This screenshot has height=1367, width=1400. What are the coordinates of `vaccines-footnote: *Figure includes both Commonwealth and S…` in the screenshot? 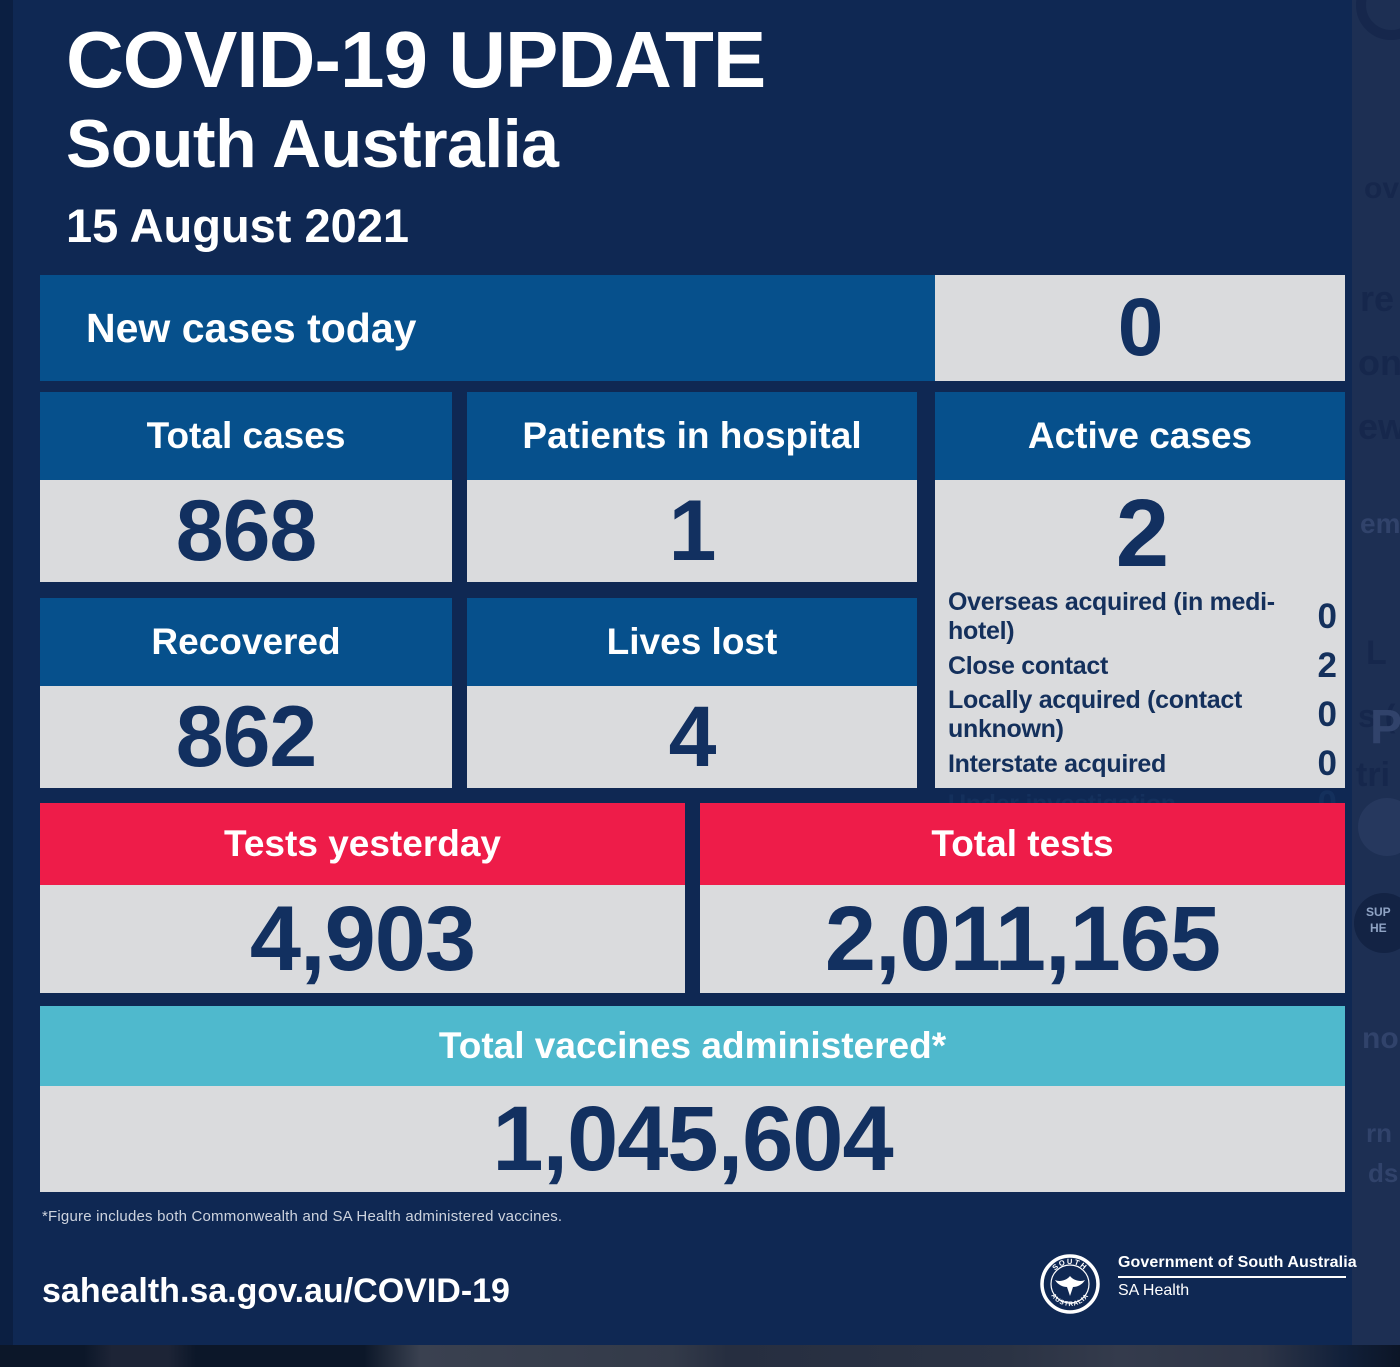 It's located at (302, 1216).